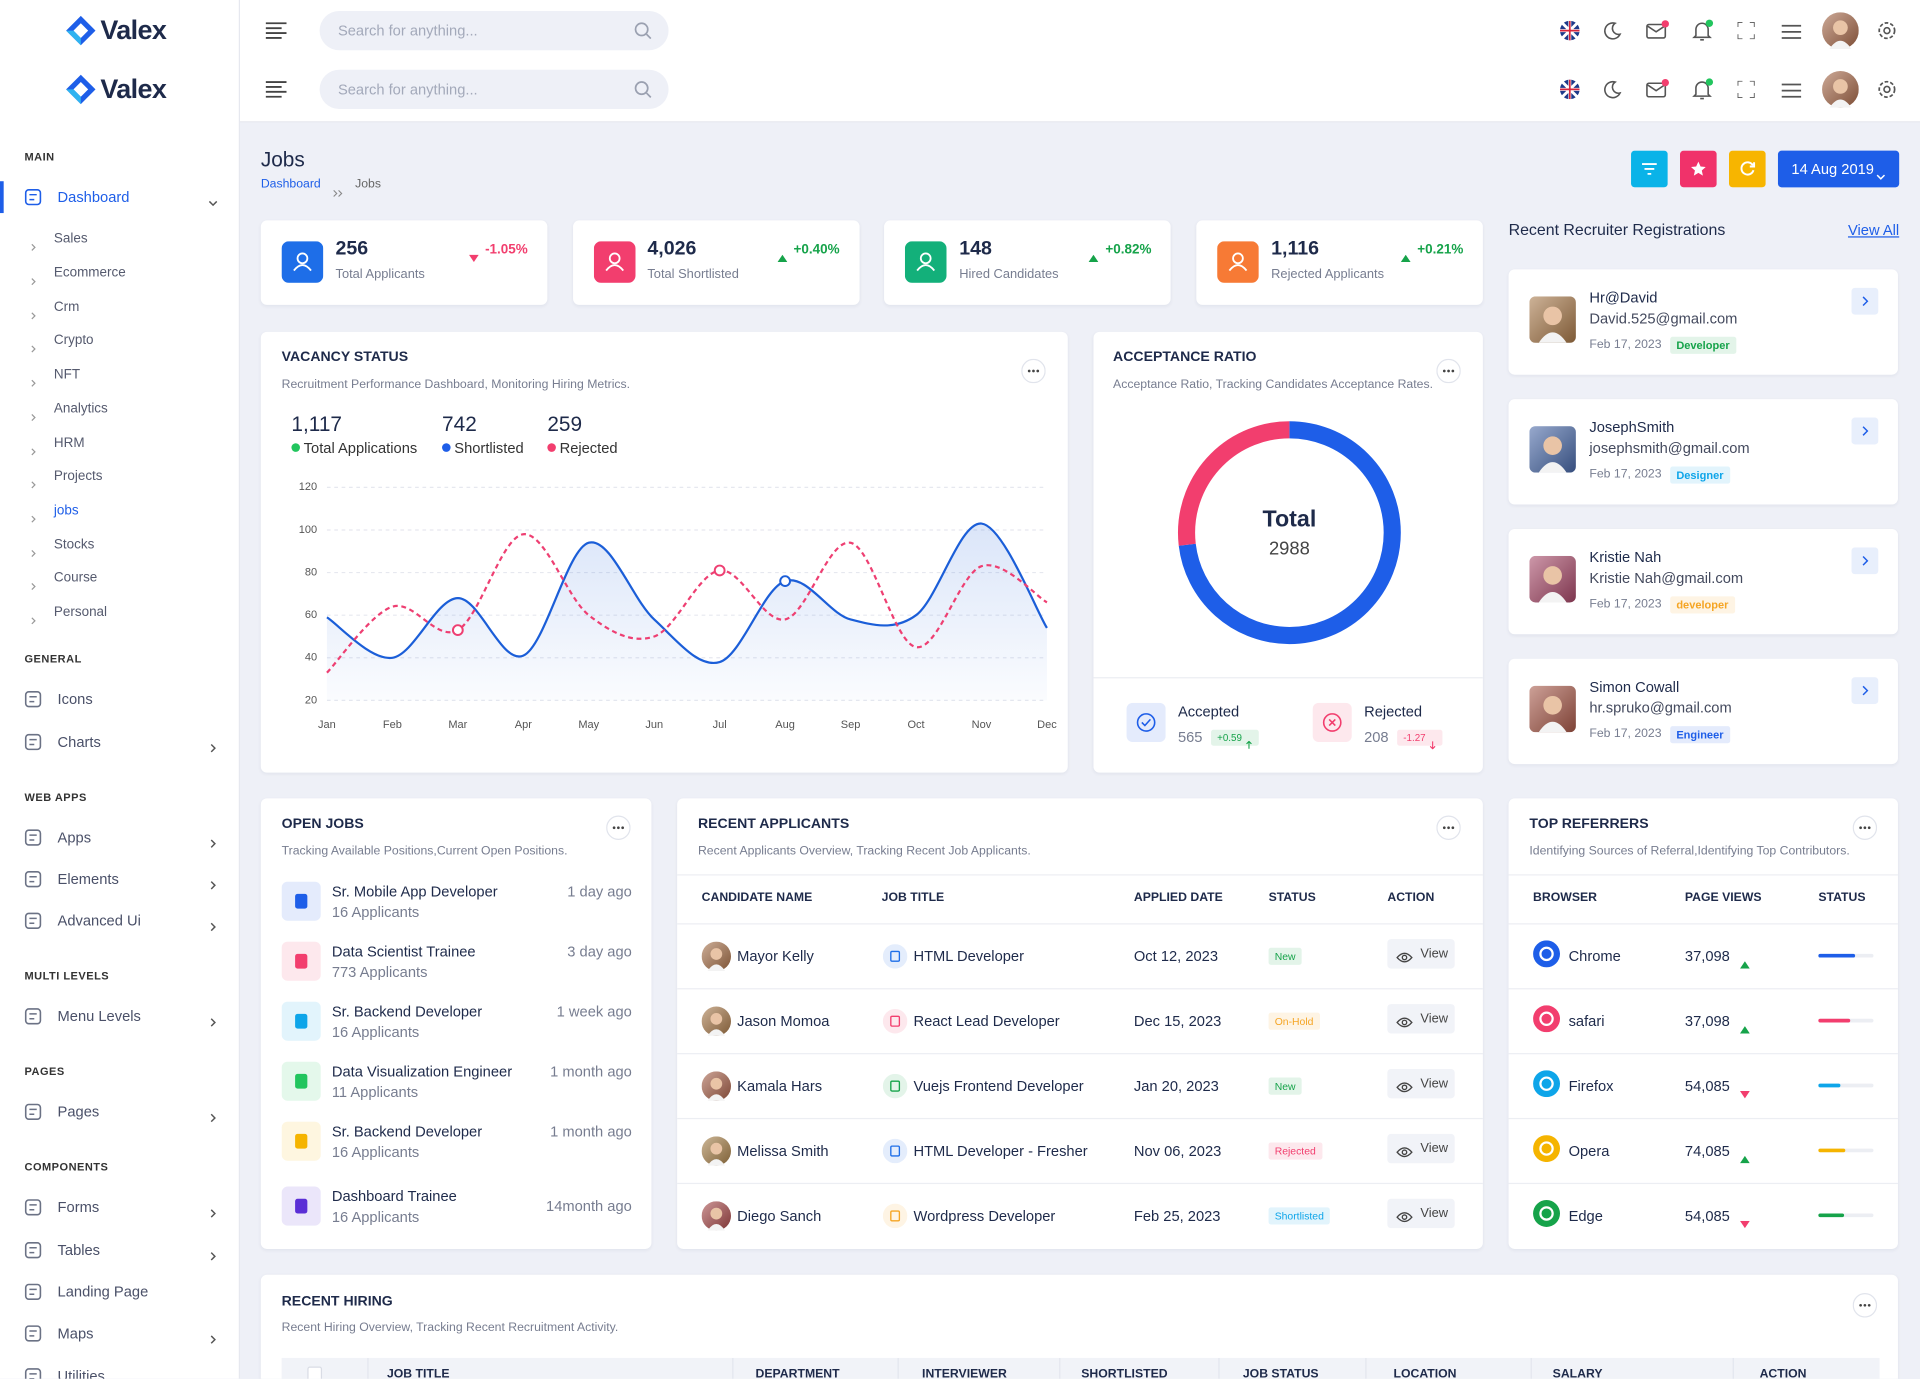 The image size is (1920, 1379). I want to click on nav-item: Maps, so click(75, 1334).